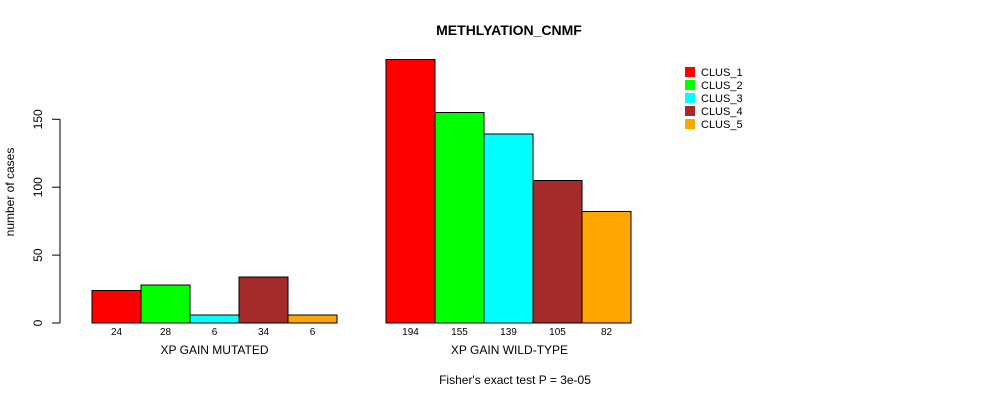  I want to click on group-label-mutated: XP GAIN MUTATED, so click(214, 350).